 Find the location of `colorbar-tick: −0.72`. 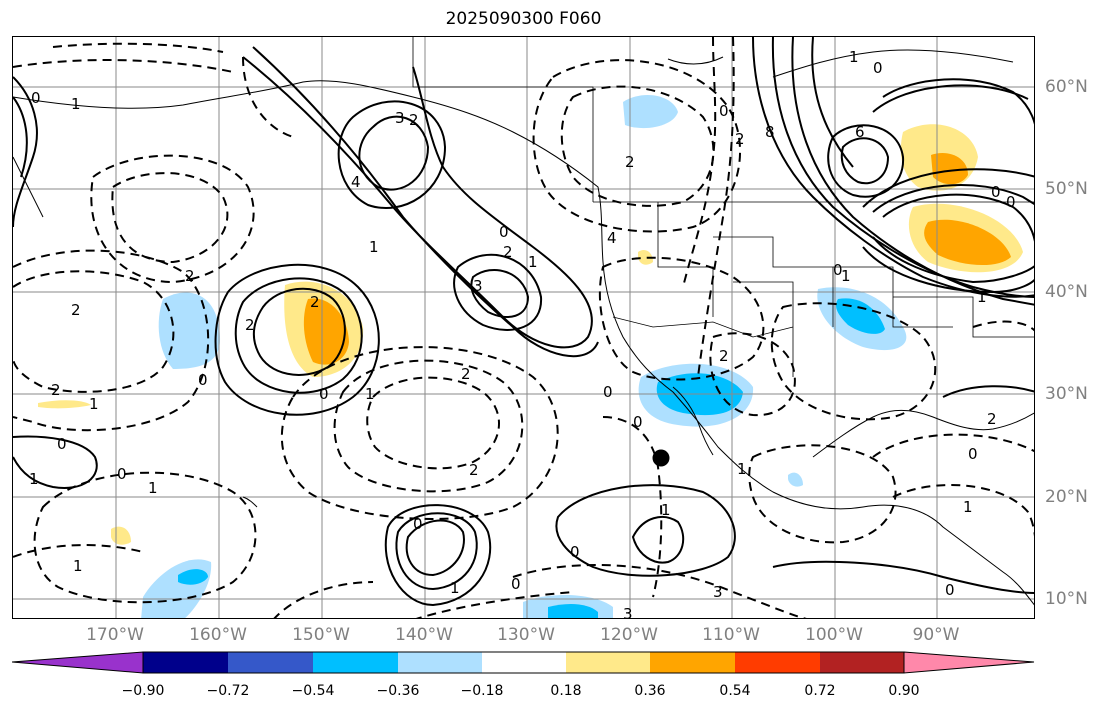

colorbar-tick: −0.72 is located at coordinates (228, 691).